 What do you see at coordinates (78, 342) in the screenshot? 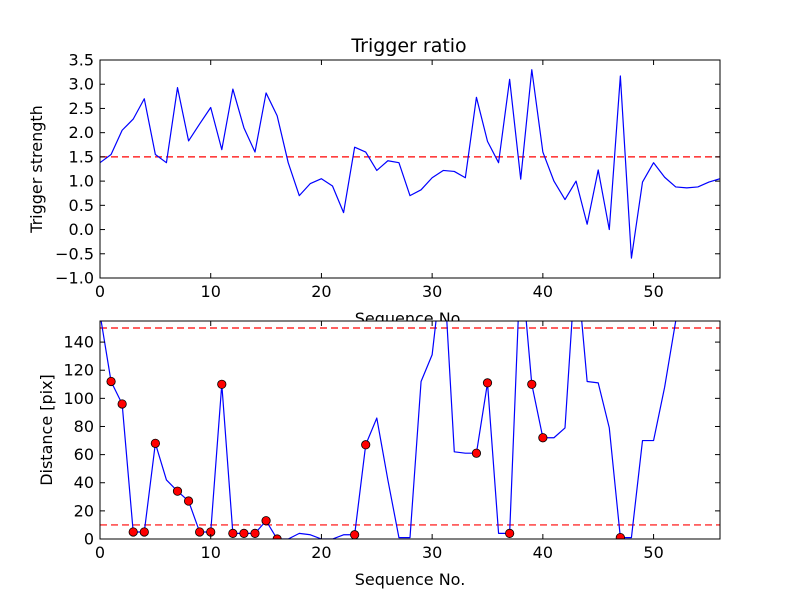
I see `y-tick-label: 140` at bounding box center [78, 342].